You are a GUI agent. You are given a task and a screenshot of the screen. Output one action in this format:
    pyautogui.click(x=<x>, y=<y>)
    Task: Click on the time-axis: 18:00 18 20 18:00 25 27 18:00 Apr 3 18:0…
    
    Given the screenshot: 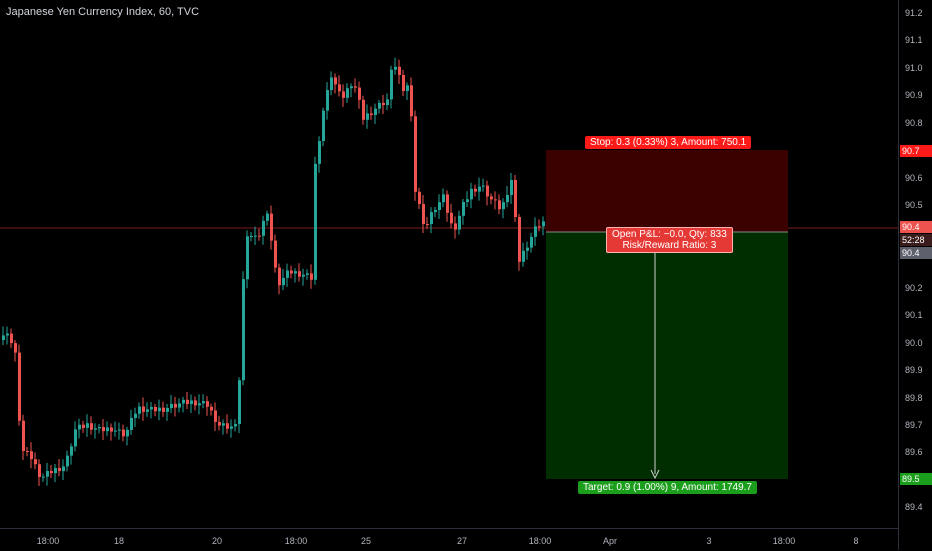 What is the action you would take?
    pyautogui.click(x=449, y=539)
    